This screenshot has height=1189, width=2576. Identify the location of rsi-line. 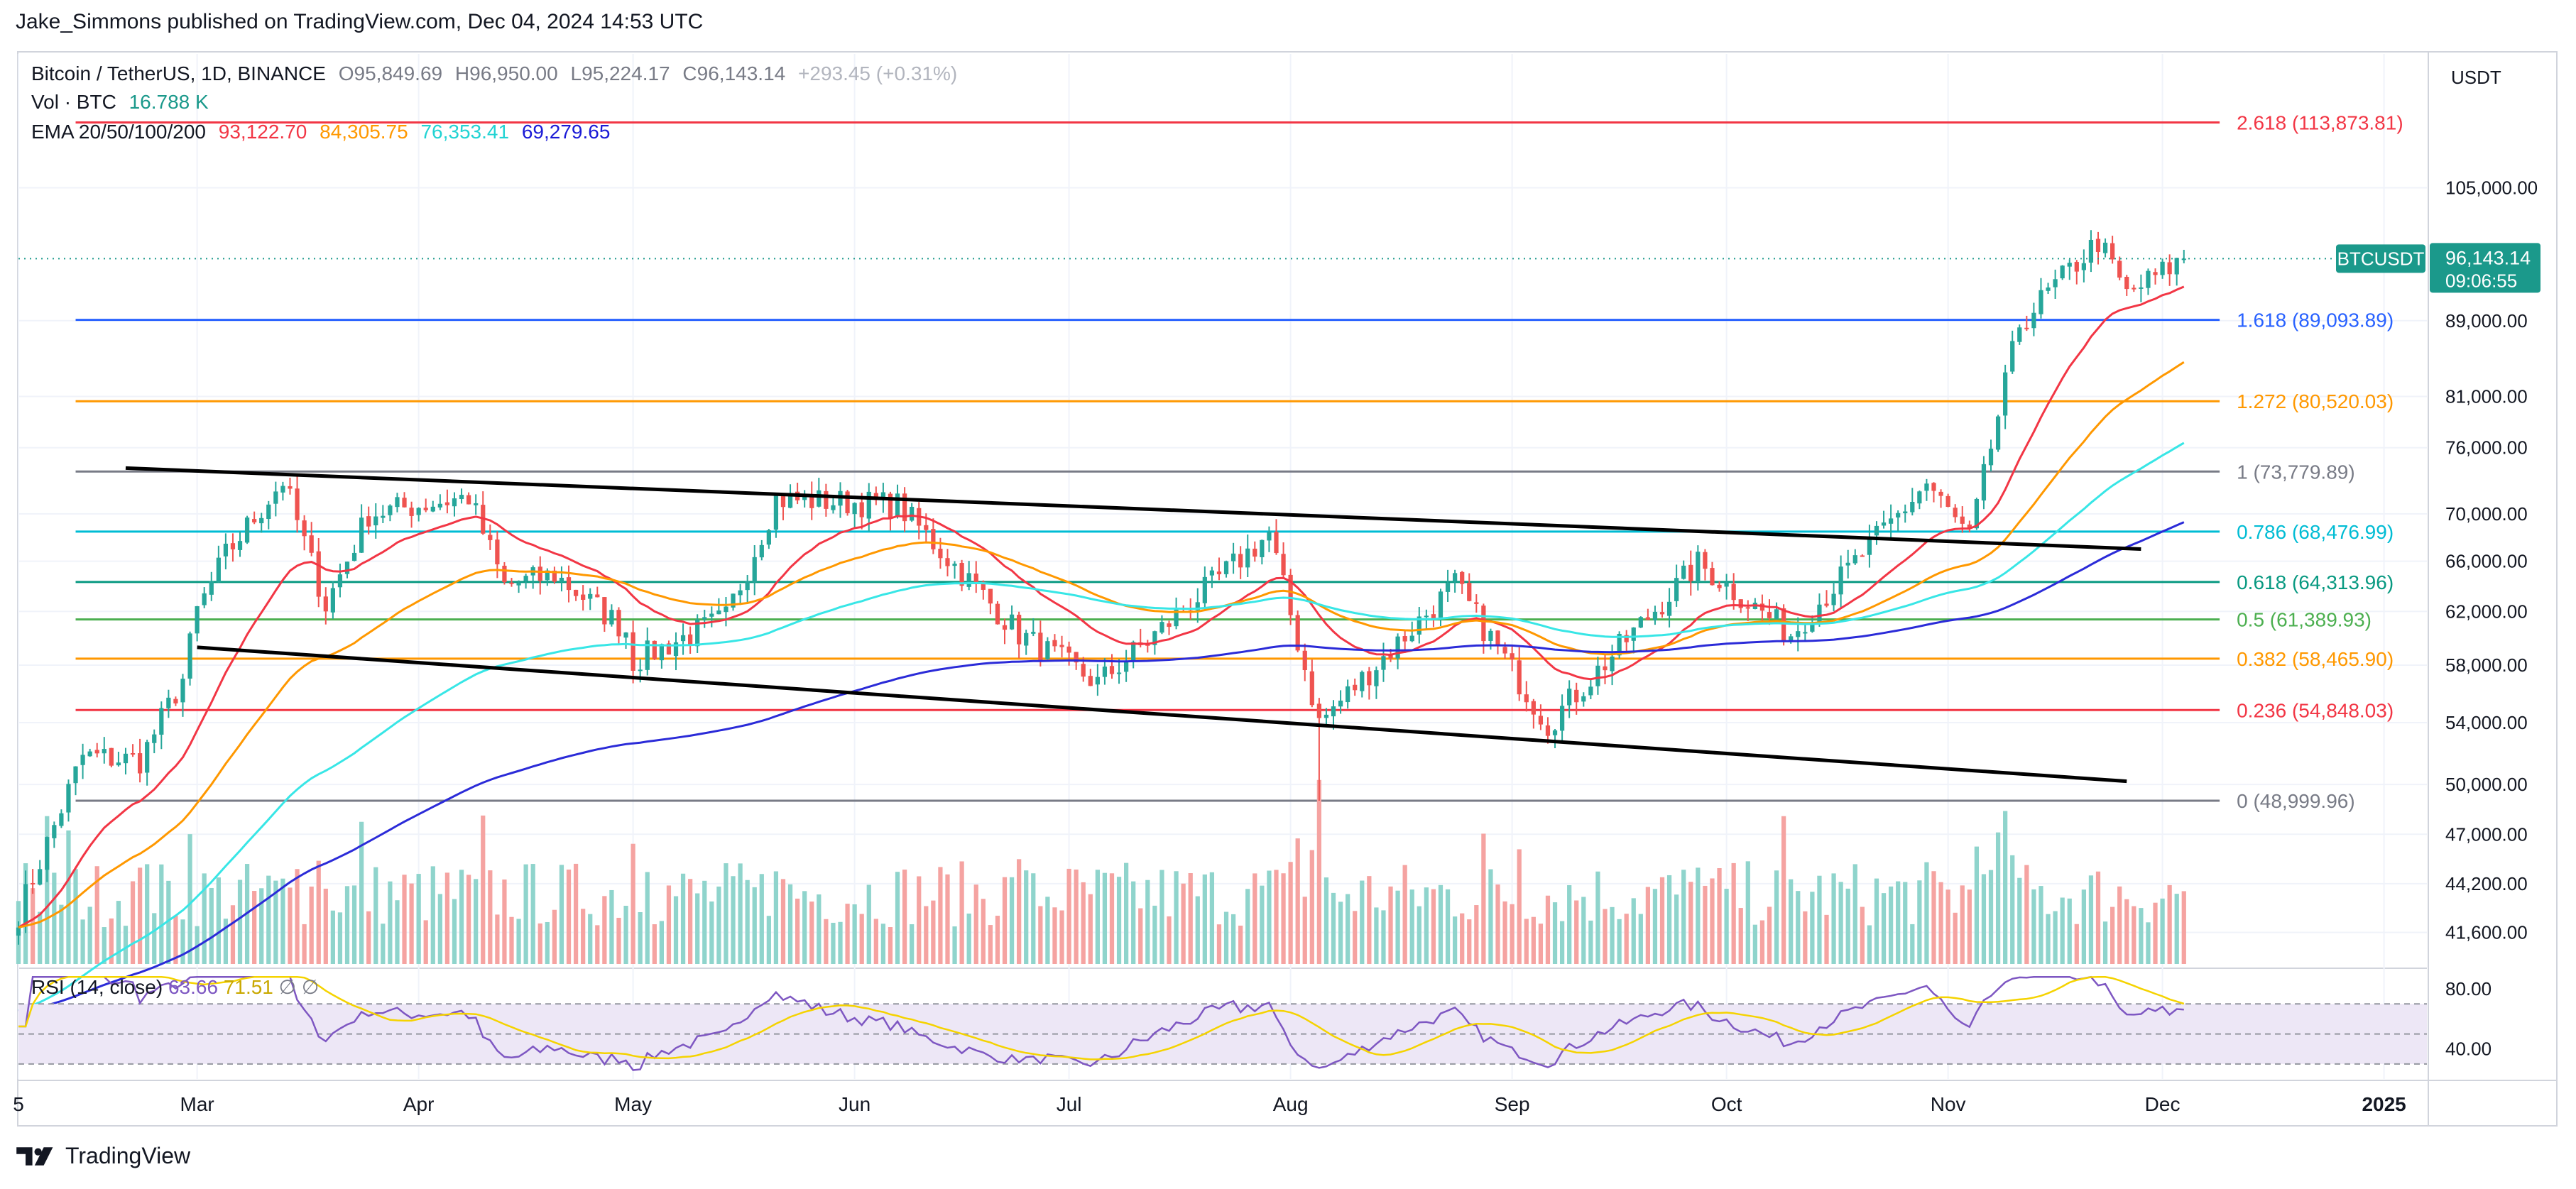
(1101, 1023).